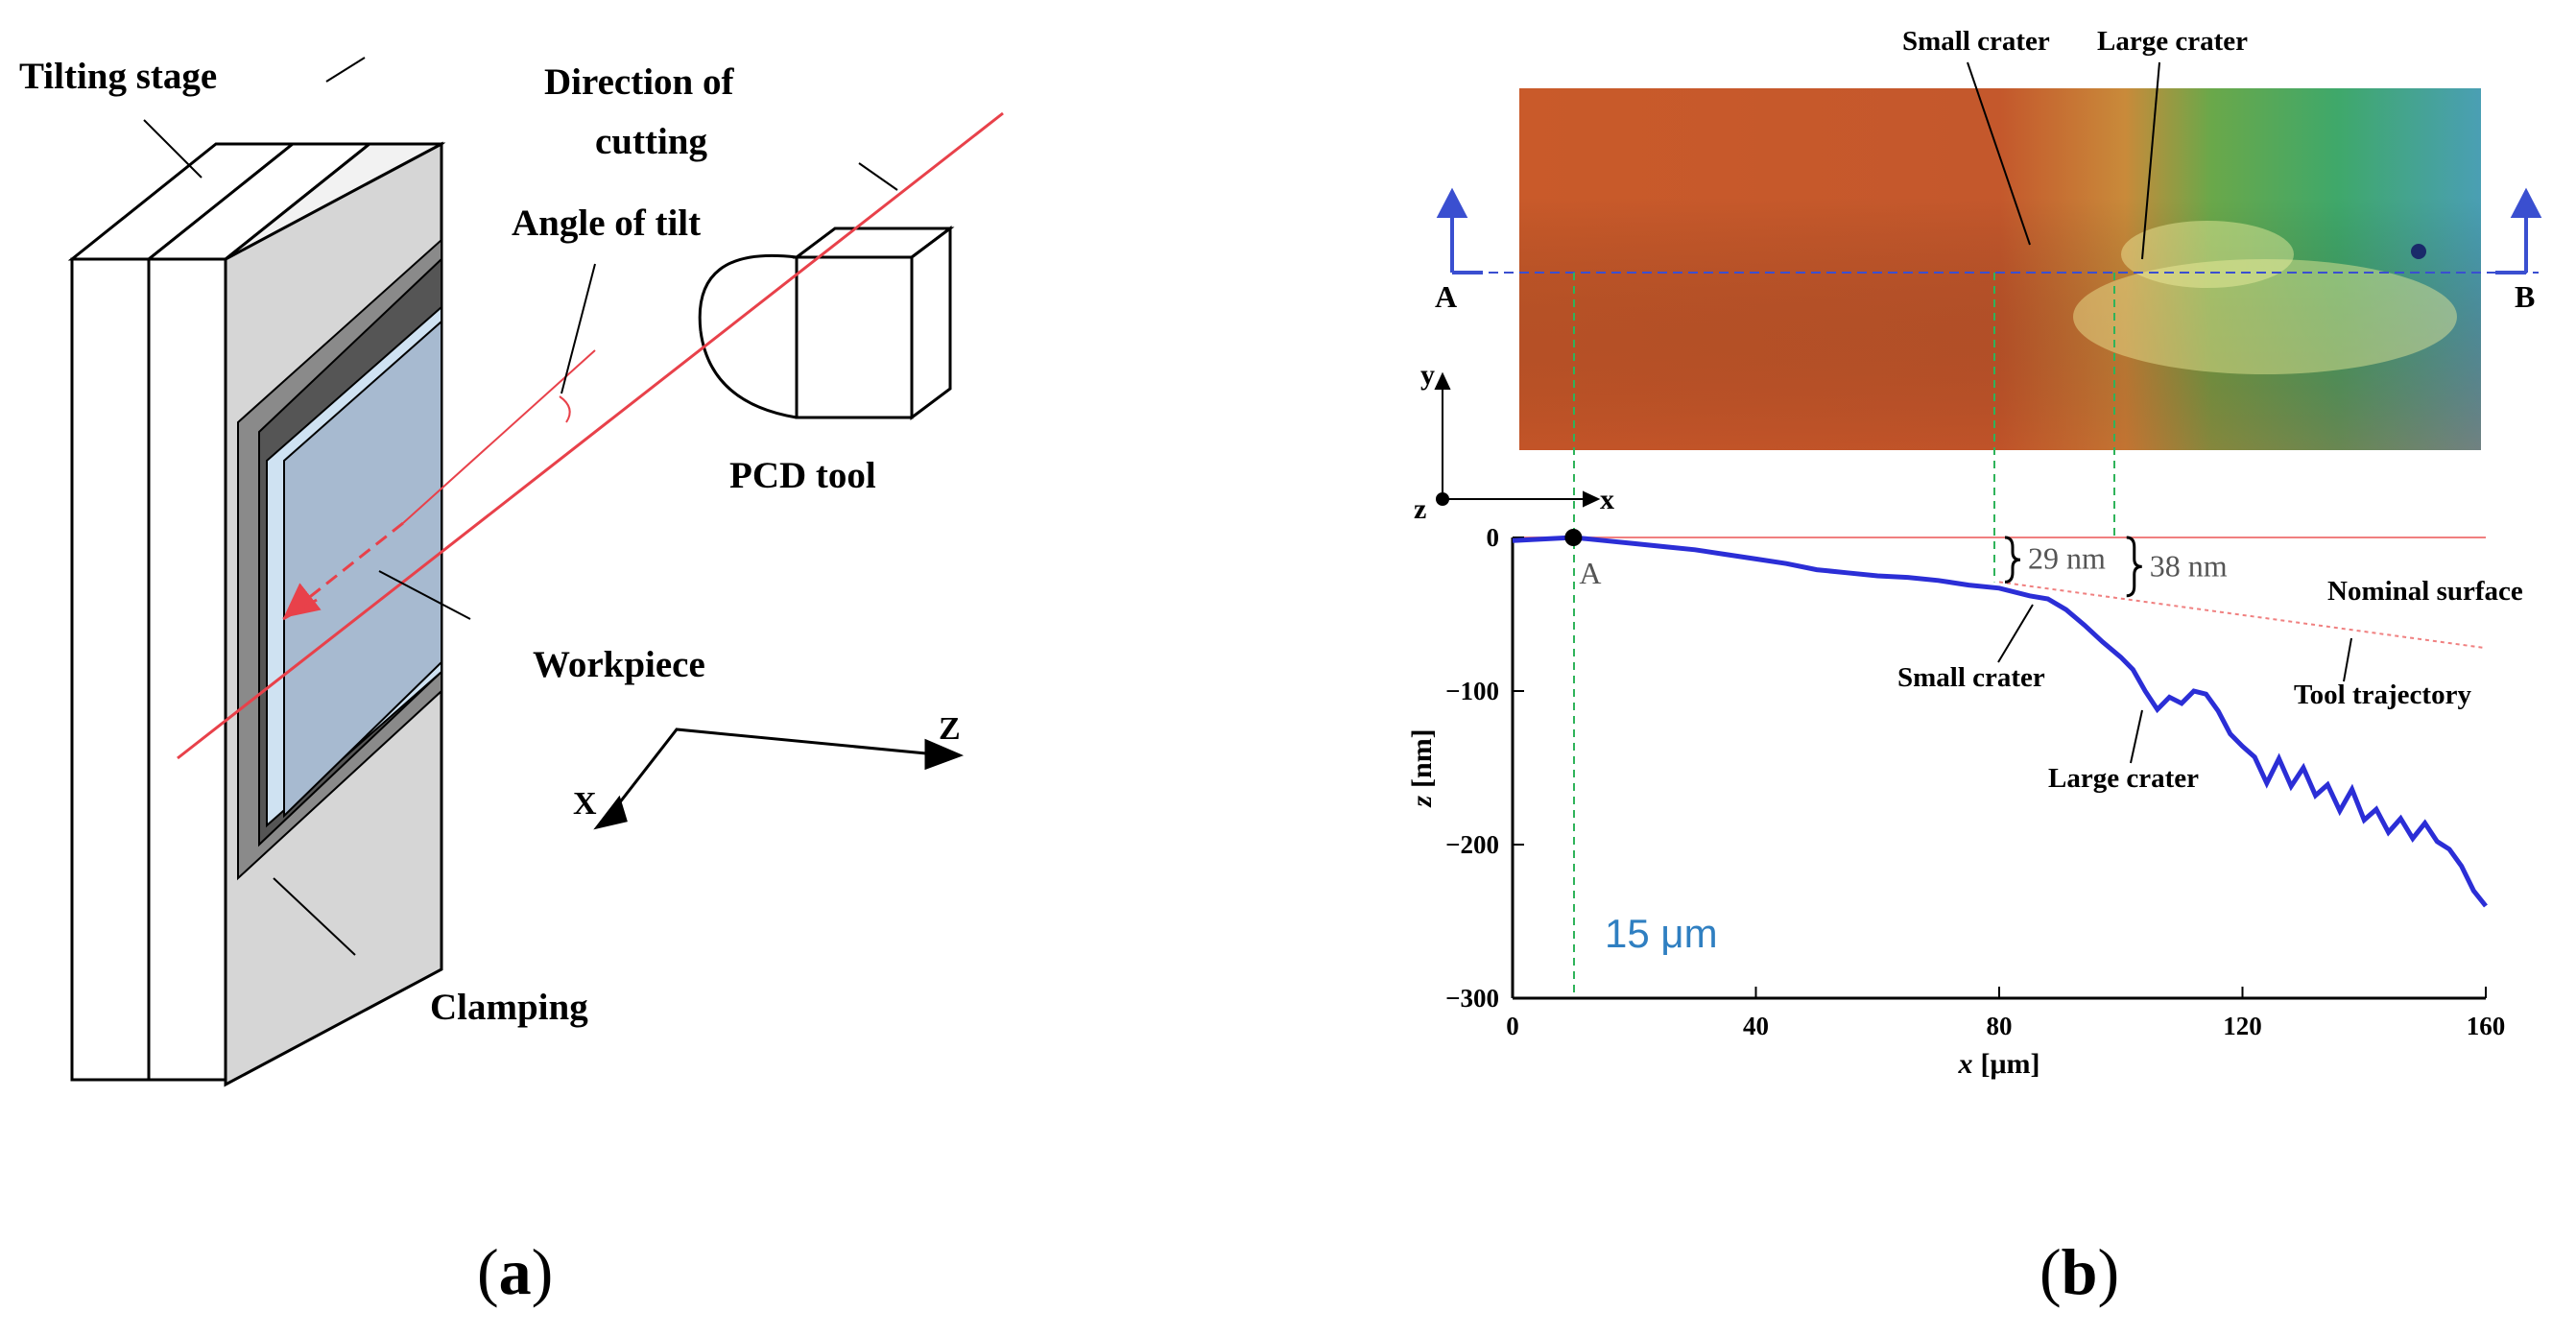  Describe the element at coordinates (2050, 1271) in the screenshot. I see `caption-b-open: (` at that location.